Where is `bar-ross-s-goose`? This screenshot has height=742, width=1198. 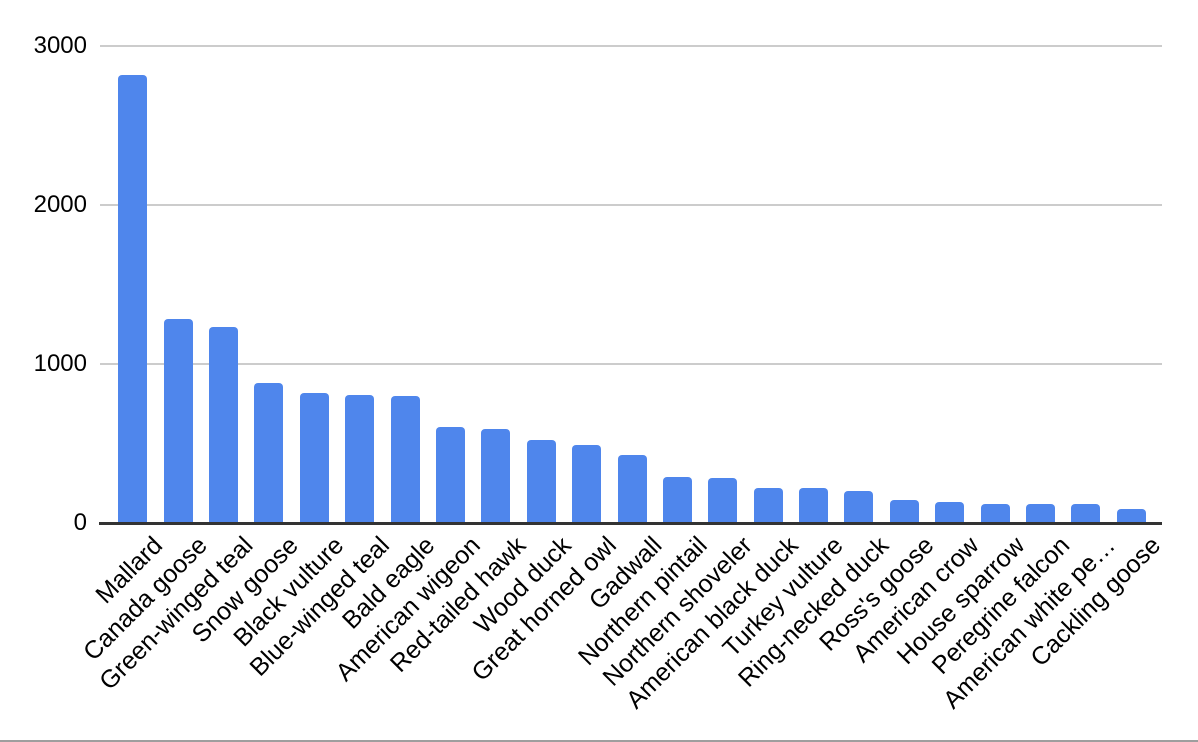 bar-ross-s-goose is located at coordinates (904, 511).